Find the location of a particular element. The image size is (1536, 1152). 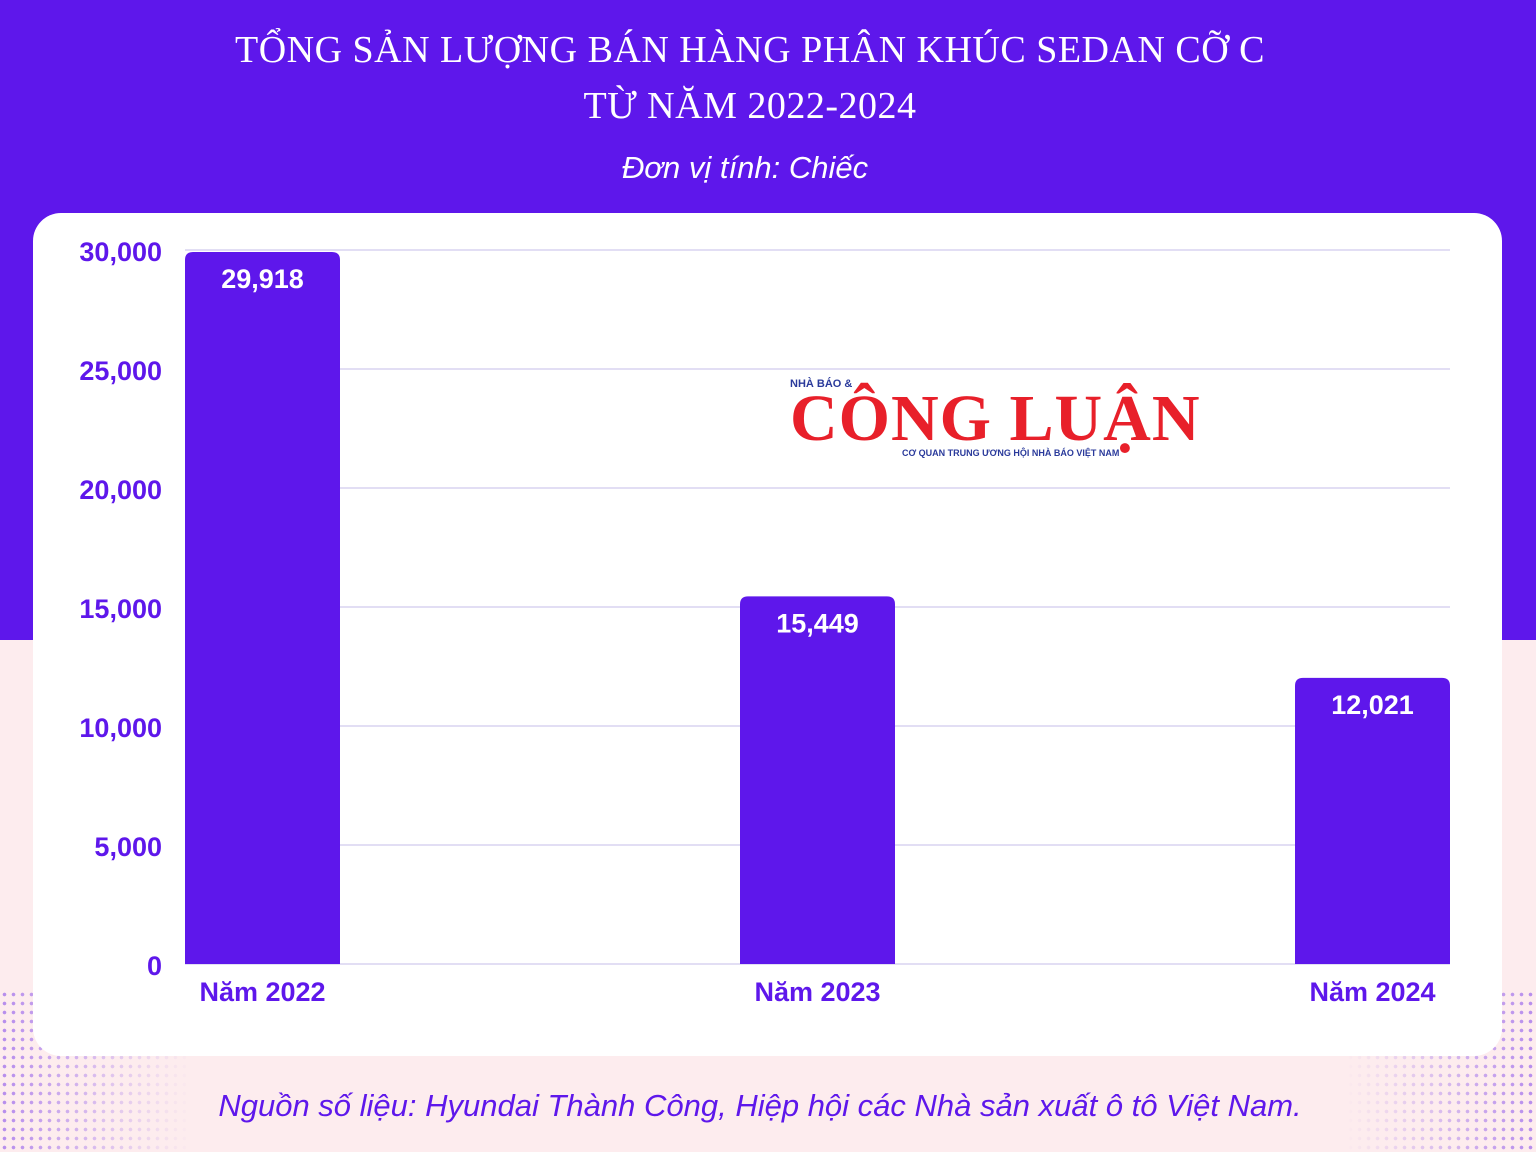

unit-label: Đơn vị tính: Chiếc is located at coordinates (745, 167).